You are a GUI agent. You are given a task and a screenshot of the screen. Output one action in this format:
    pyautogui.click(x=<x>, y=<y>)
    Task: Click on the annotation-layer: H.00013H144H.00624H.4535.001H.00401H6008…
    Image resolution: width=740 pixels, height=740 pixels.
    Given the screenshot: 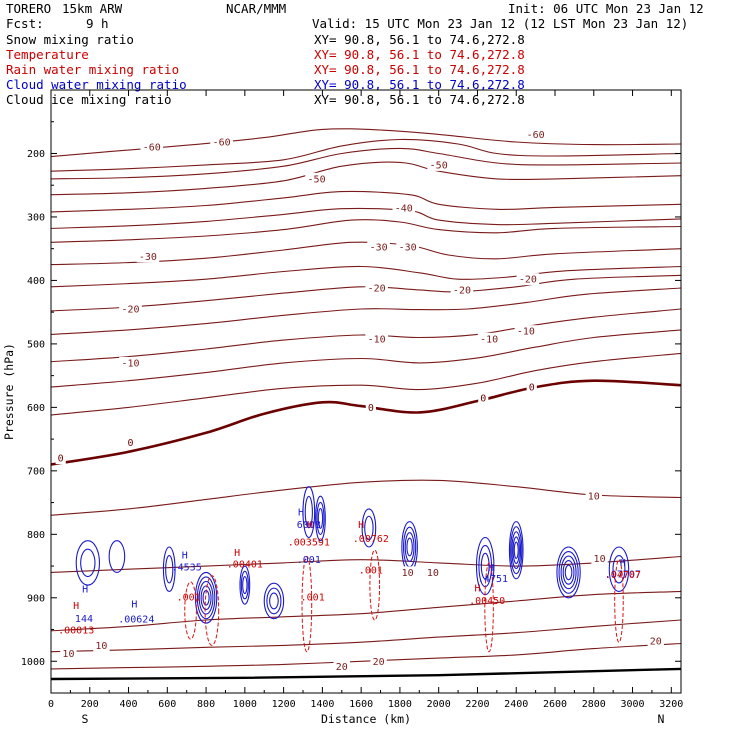 What is the action you would take?
    pyautogui.click(x=349, y=571)
    